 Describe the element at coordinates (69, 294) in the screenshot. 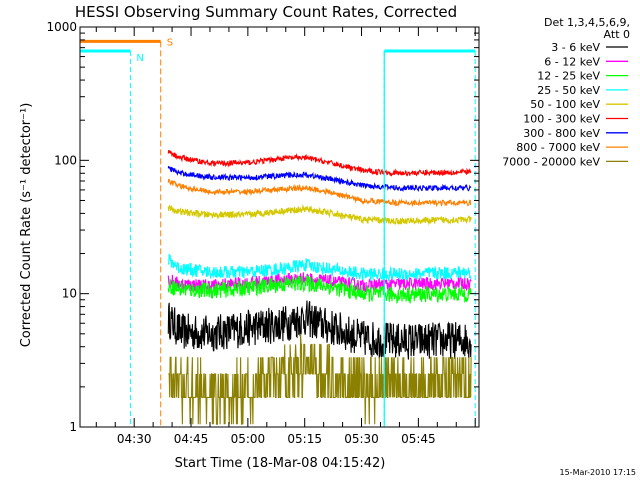

I see `y-tick-label: 10` at that location.